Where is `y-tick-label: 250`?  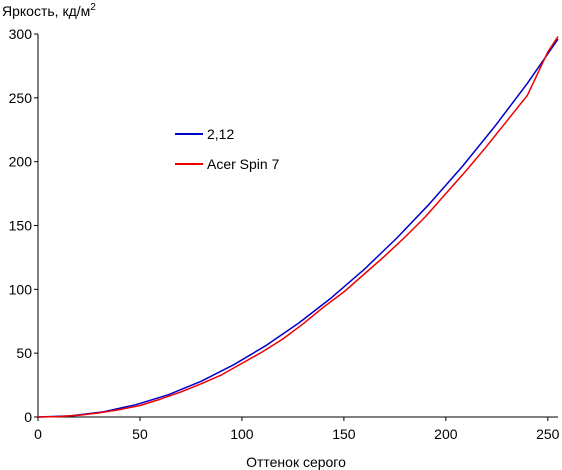 y-tick-label: 250 is located at coordinates (21, 98).